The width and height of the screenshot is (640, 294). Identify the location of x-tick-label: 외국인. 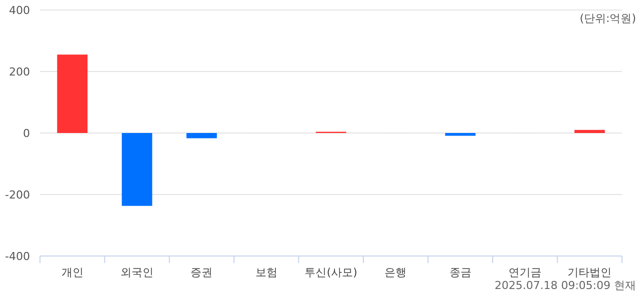
(137, 272).